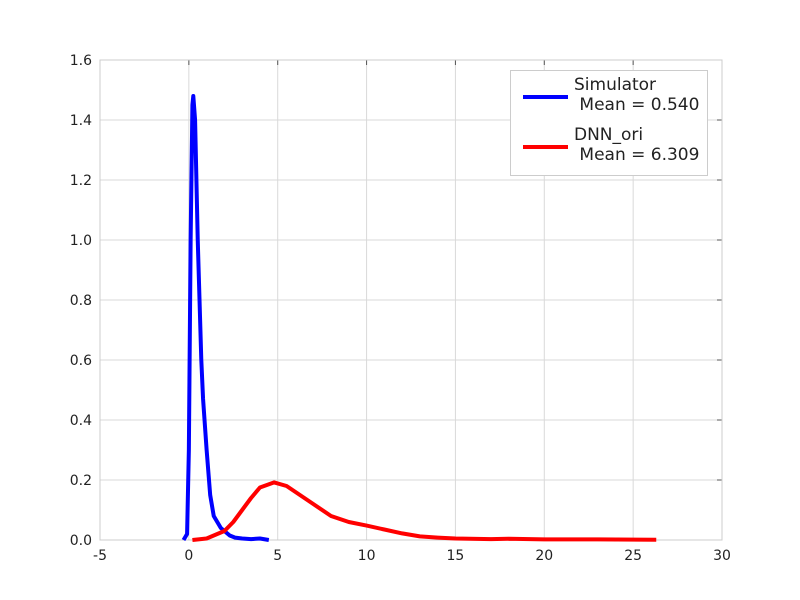 The width and height of the screenshot is (800, 600). I want to click on legend-entry: Simulator Mean = 0.540, so click(610, 96).